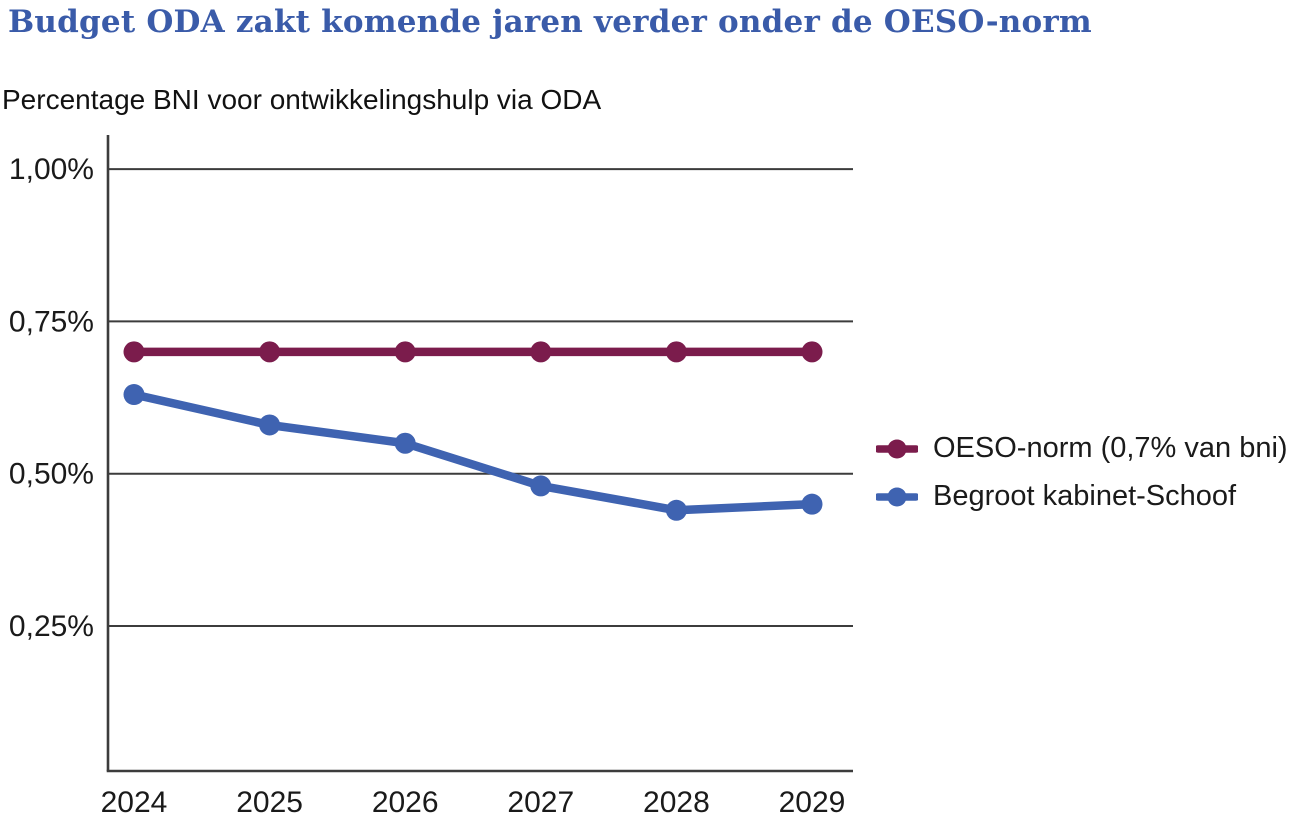  What do you see at coordinates (812, 802) in the screenshot?
I see `x-axis-tick-label: 2029` at bounding box center [812, 802].